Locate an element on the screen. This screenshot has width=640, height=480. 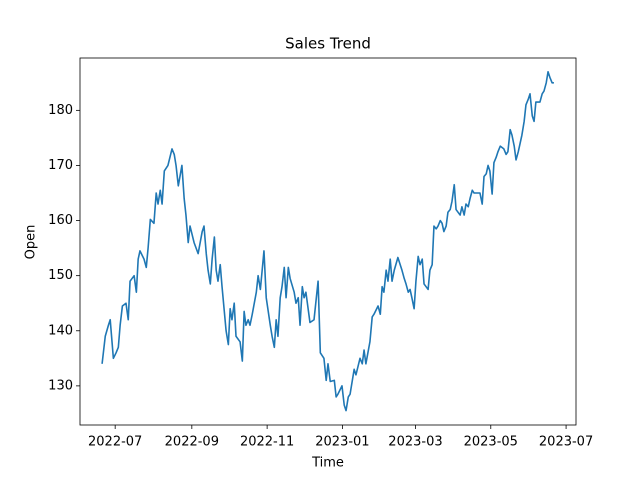
x-tick-label: 2022-11 is located at coordinates (267, 442).